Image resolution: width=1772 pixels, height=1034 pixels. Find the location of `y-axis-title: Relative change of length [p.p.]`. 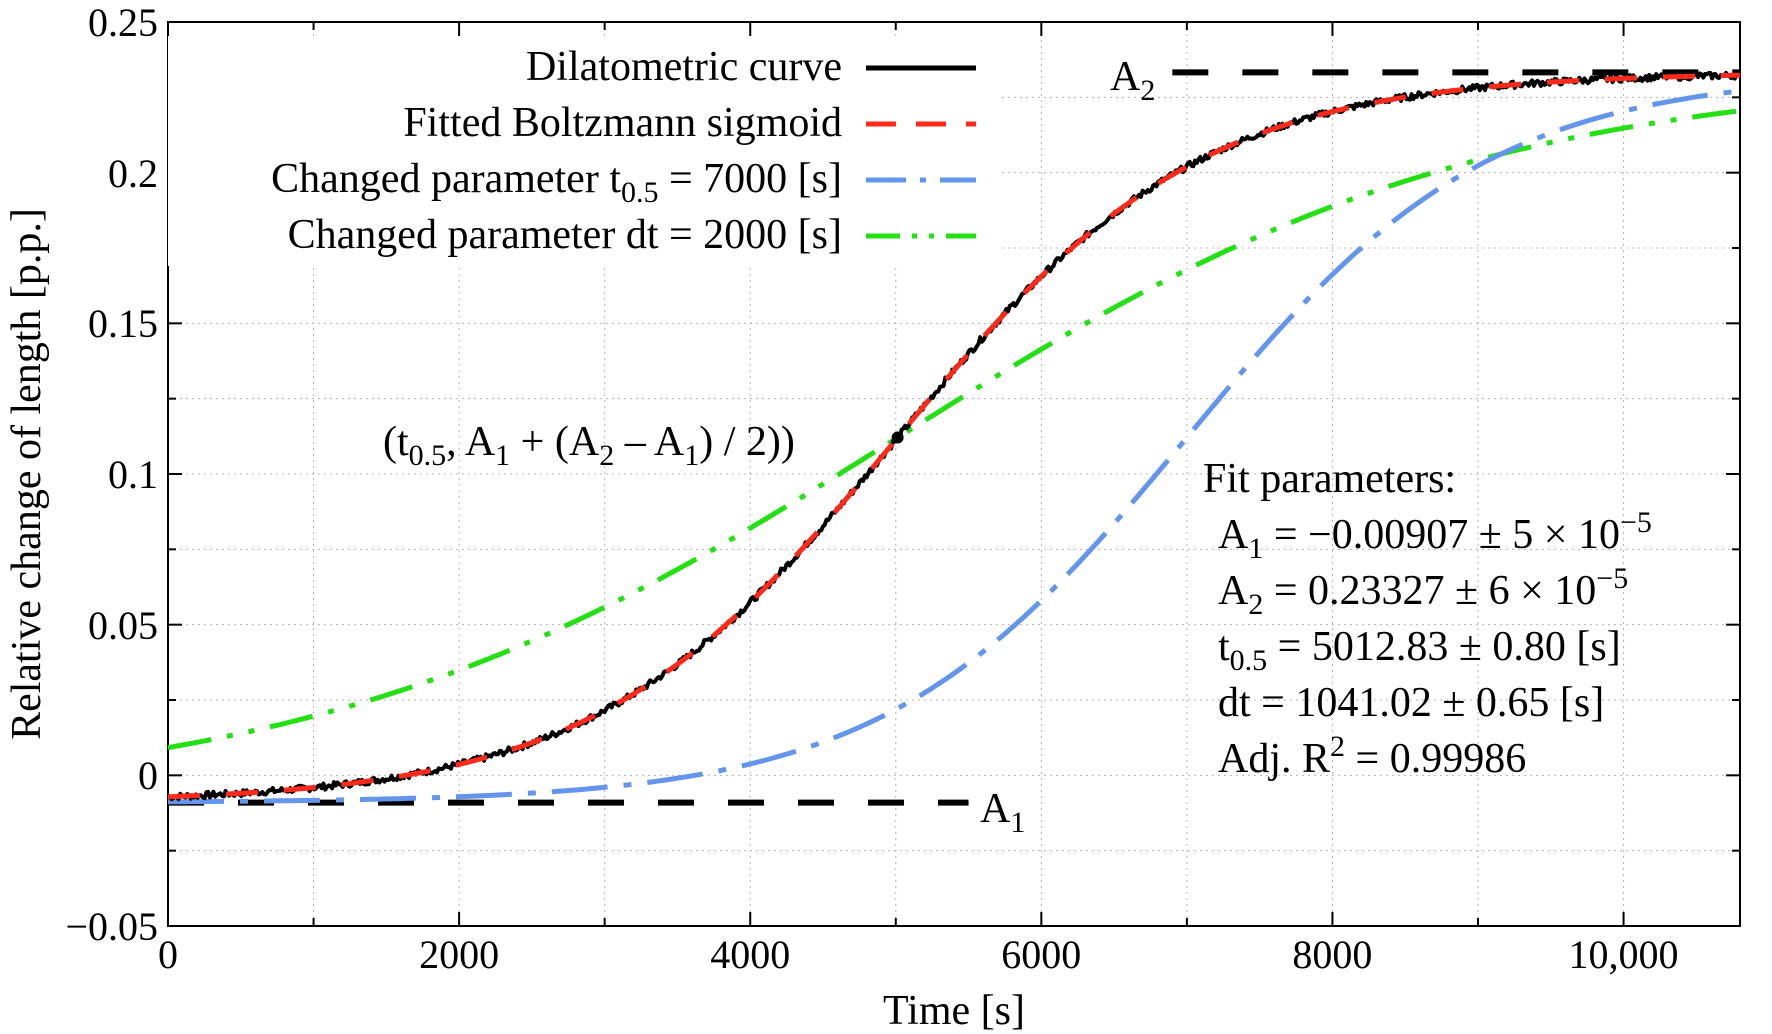

y-axis-title: Relative change of length [p.p.] is located at coordinates (27, 474).